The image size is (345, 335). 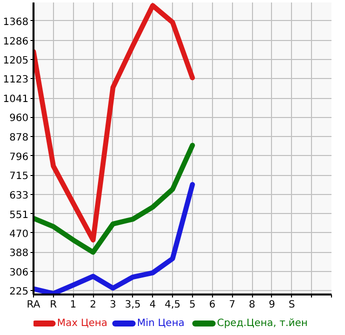 I want to click on y-tick-label: 1205, so click(x=16, y=60).